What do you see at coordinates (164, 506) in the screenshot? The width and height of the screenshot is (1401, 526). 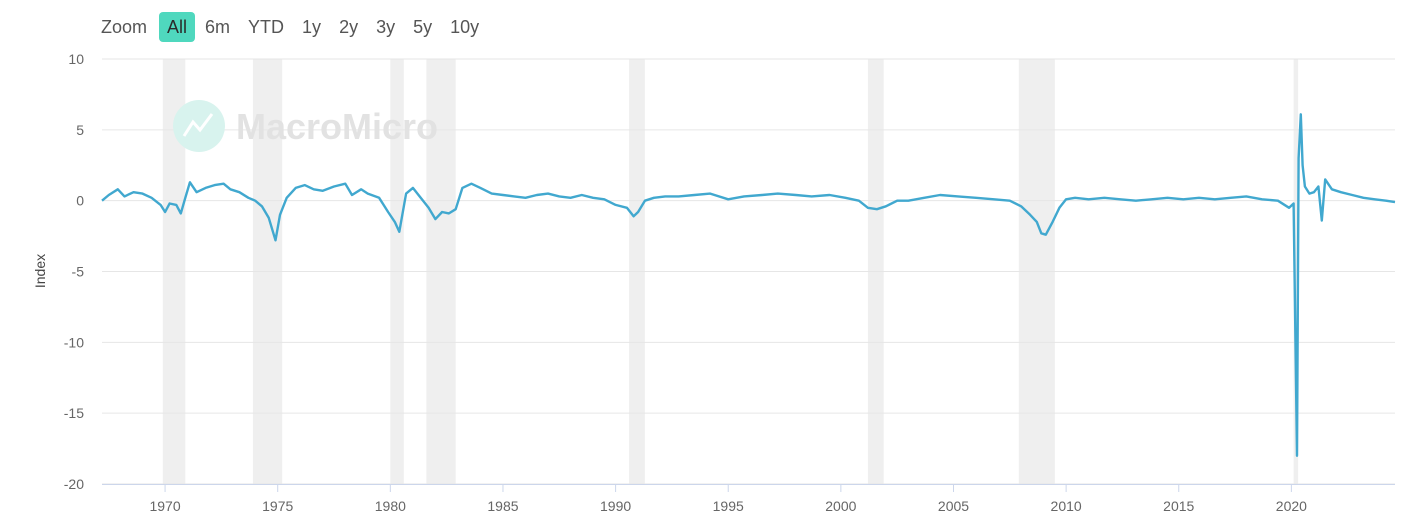 I see `x-tick-label: 1970` at bounding box center [164, 506].